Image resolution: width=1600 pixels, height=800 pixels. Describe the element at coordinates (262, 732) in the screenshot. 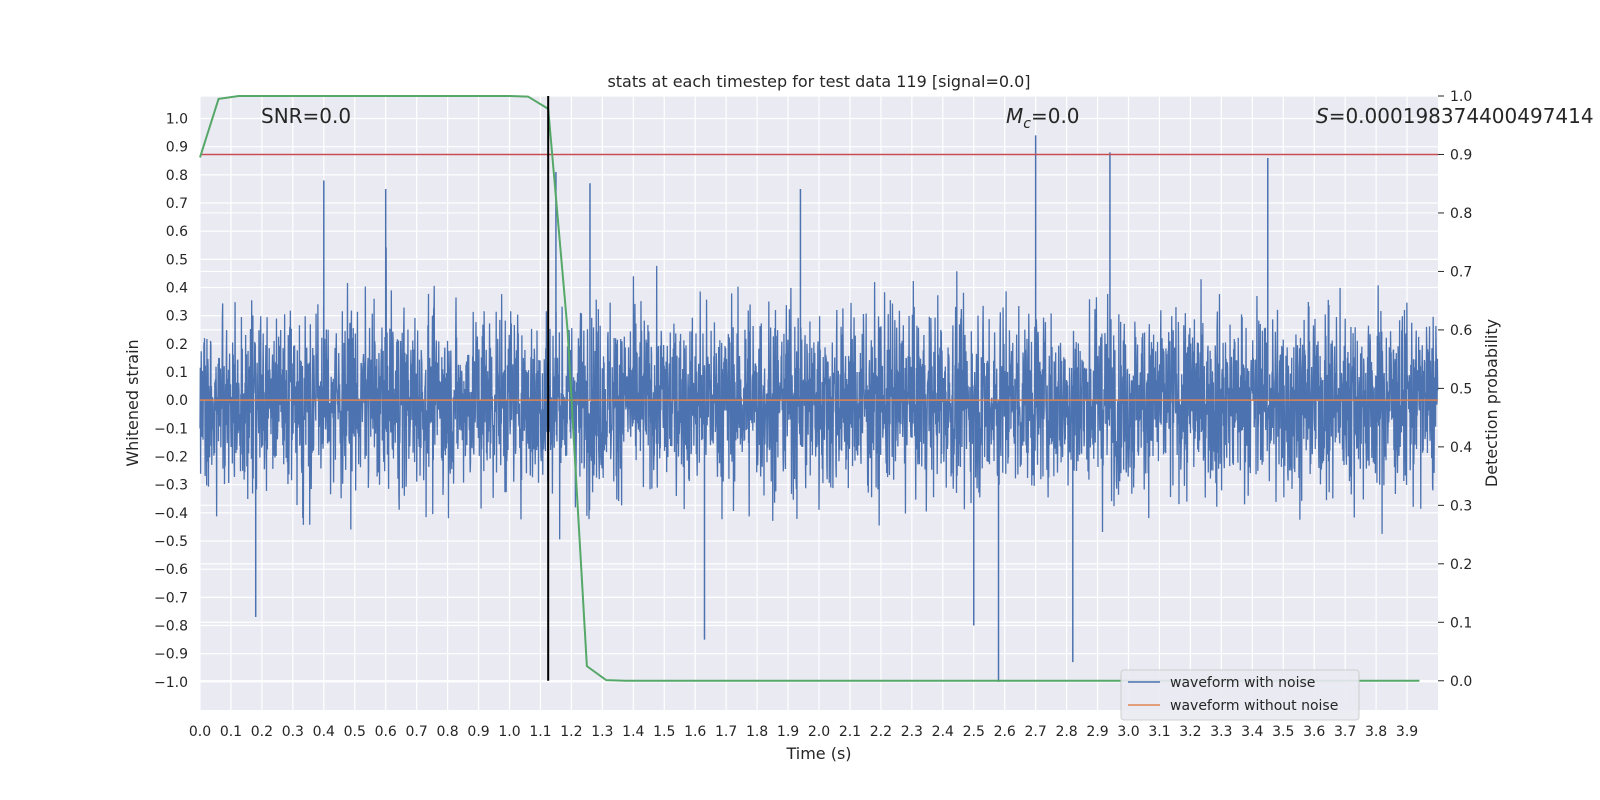

I see `x-tick-label: 0.2` at that location.